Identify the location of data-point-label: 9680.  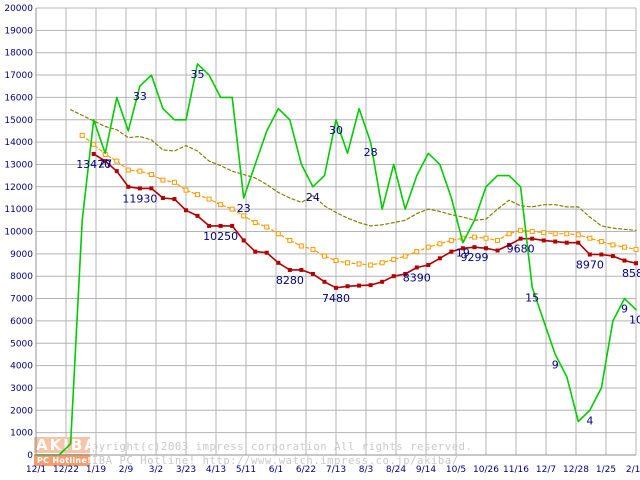
(521, 249).